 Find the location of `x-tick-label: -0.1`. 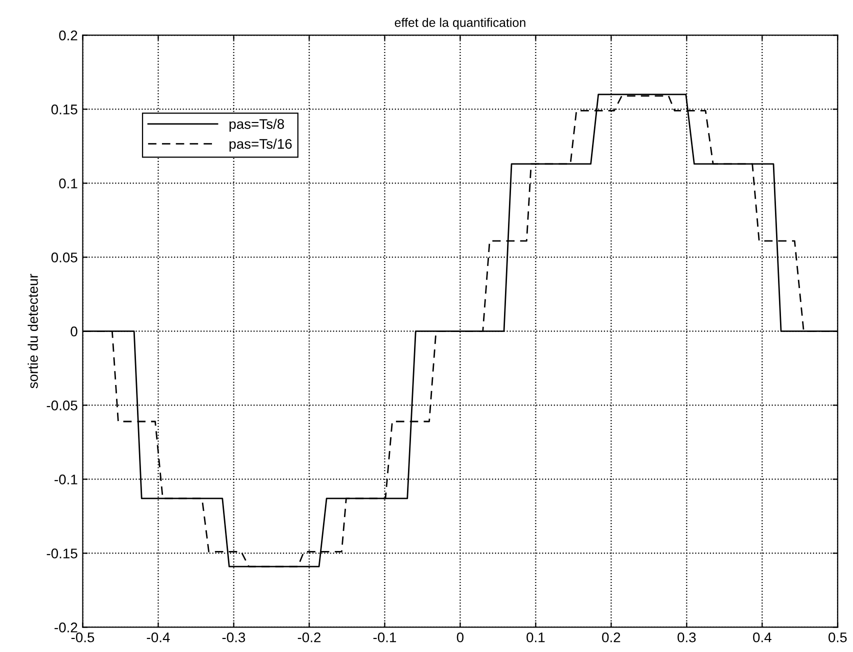

x-tick-label: -0.1 is located at coordinates (384, 637).